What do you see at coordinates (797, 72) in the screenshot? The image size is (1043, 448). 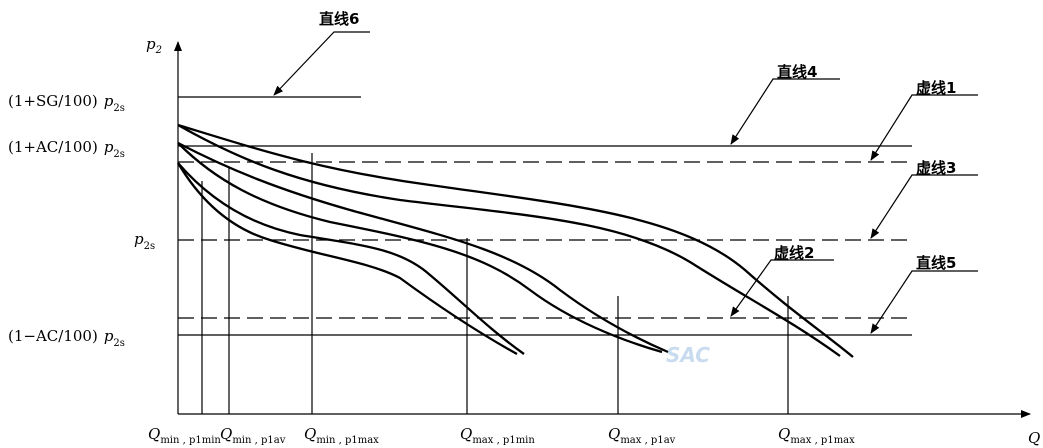 I see `callout-line4: 直线4` at bounding box center [797, 72].